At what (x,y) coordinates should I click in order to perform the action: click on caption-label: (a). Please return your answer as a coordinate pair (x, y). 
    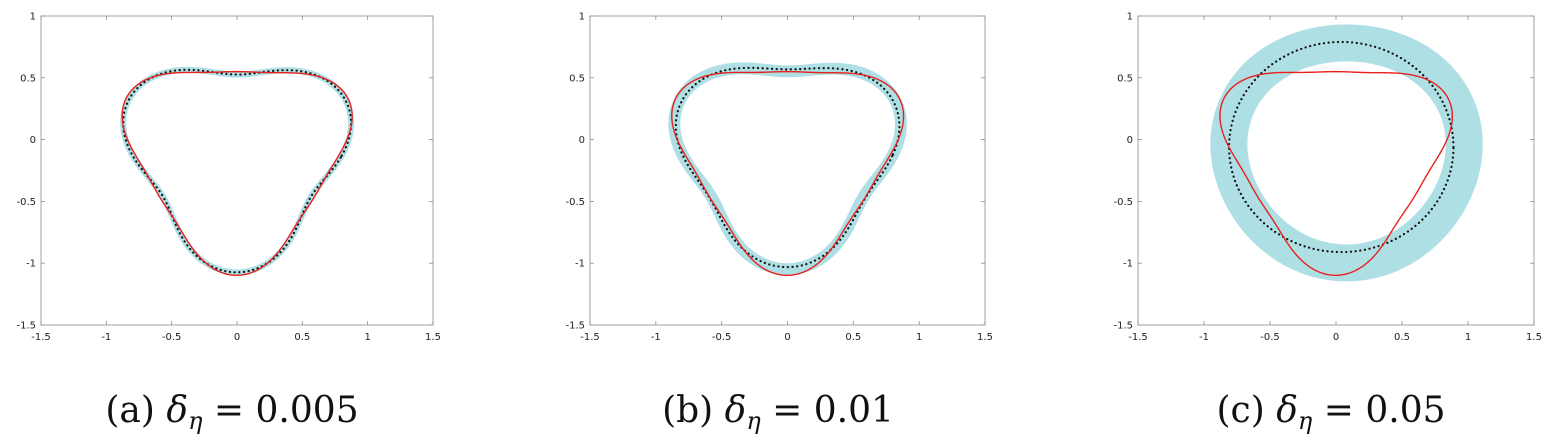
    Looking at the image, I should click on (135, 410).